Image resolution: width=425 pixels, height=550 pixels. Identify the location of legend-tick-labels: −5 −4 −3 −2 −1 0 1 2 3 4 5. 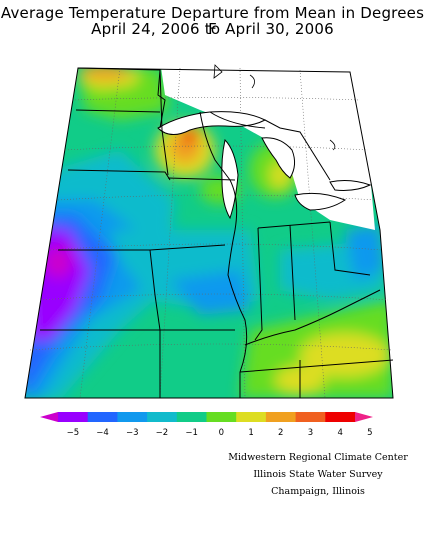
(220, 433).